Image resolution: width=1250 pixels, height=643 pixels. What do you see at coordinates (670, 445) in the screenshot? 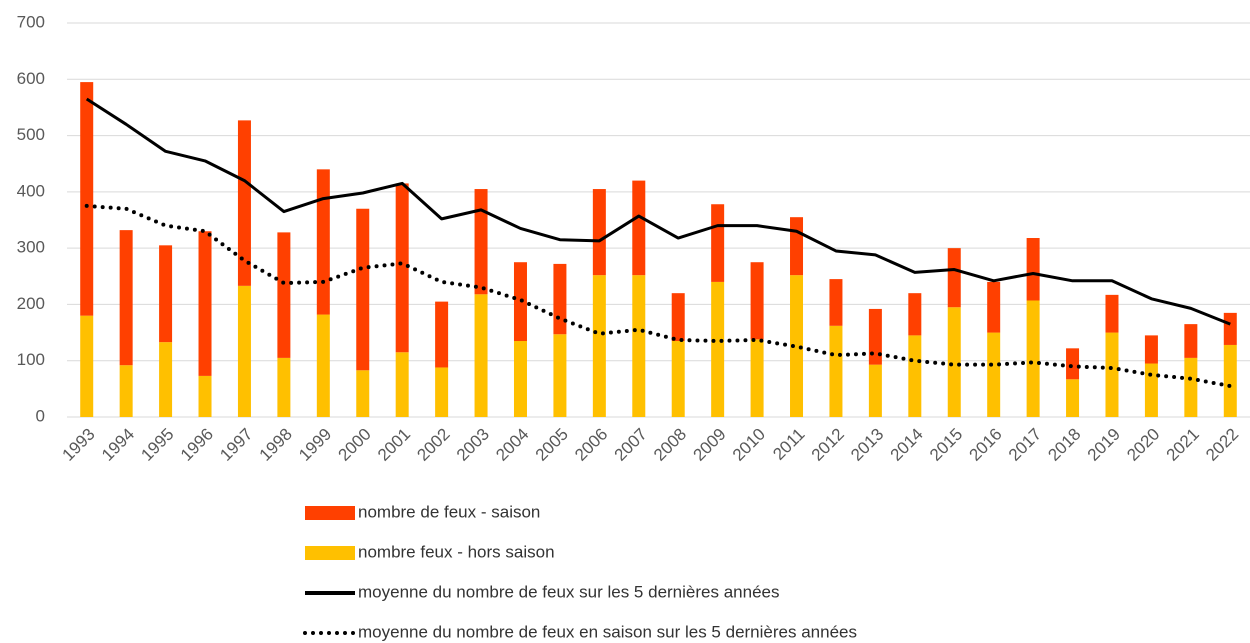
I see `x-tick-label: 2008` at bounding box center [670, 445].